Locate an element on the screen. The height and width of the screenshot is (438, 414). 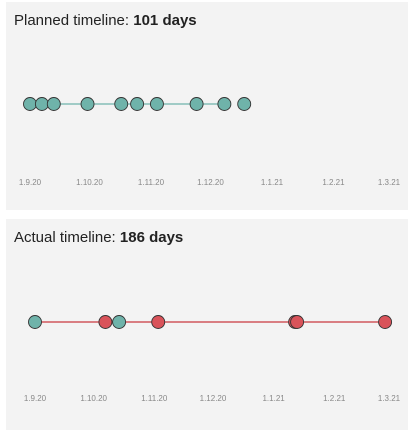
actual-x-tick-label-7: 1.3.21 is located at coordinates (389, 398).